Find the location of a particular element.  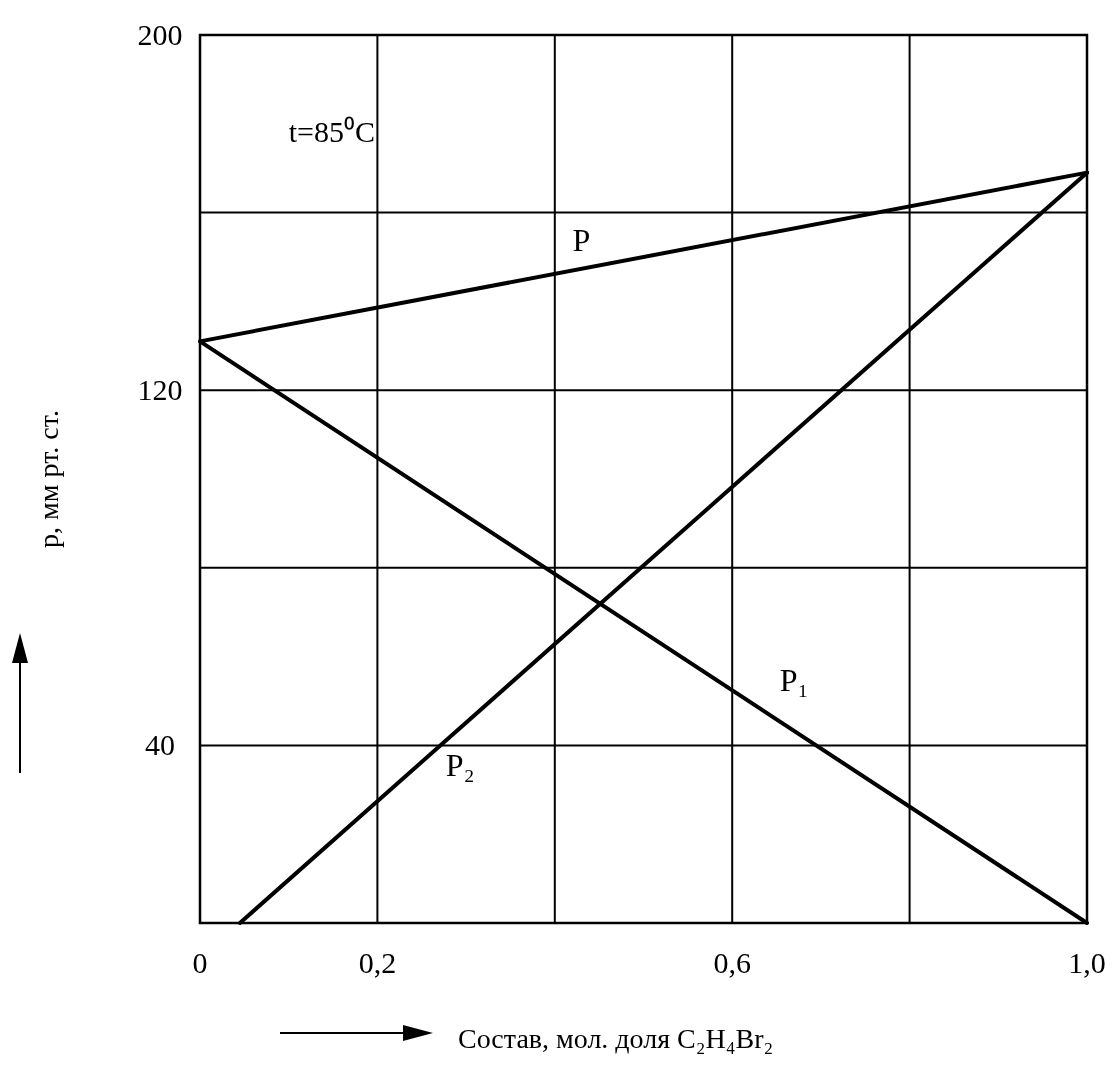

series-label: P is located at coordinates (581, 239).